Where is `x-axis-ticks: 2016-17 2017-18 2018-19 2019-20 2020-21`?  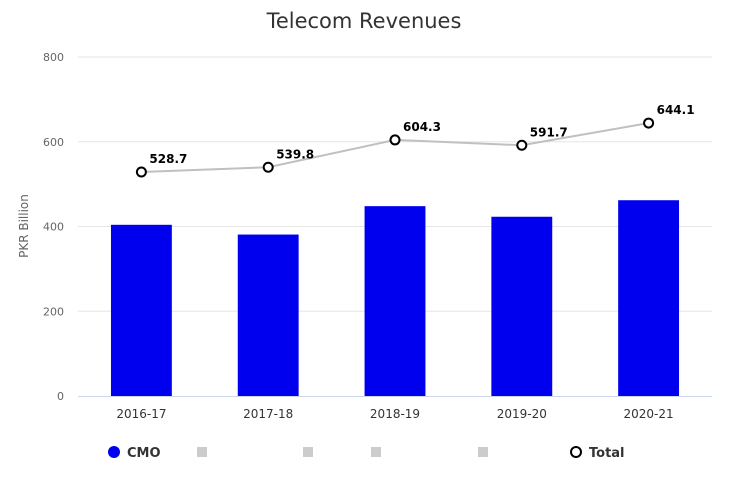
x-axis-ticks: 2016-17 2017-18 2018-19 2019-20 2020-21 is located at coordinates (394, 414).